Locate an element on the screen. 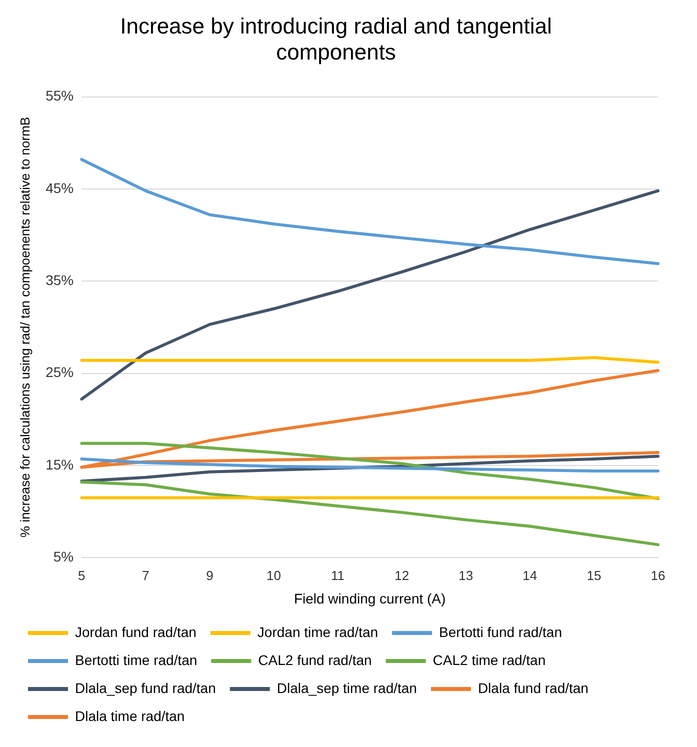 The height and width of the screenshot is (747, 697). y-tick-label: 45% is located at coordinates (60, 188).